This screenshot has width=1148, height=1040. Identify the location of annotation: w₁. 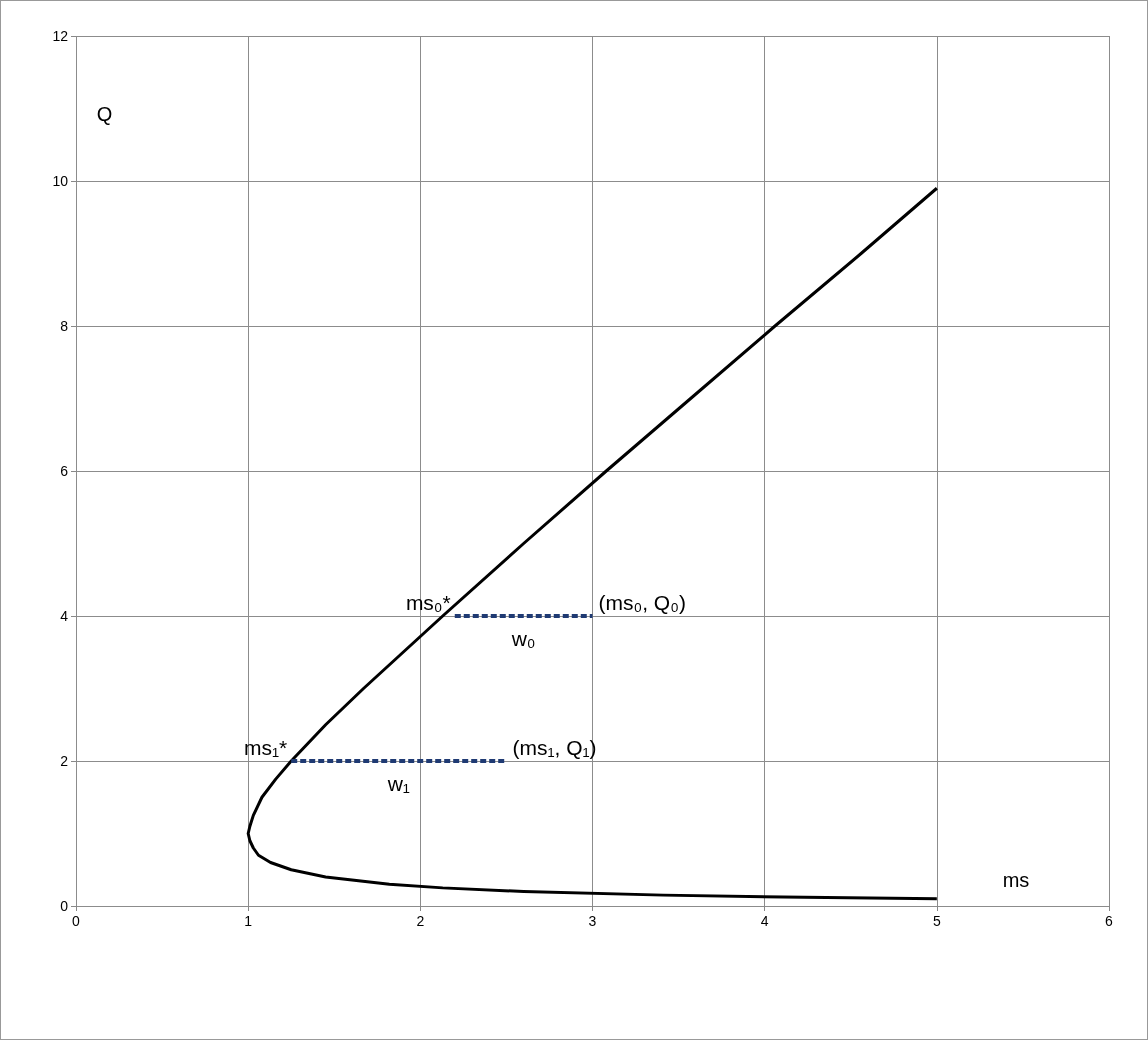
(398, 783).